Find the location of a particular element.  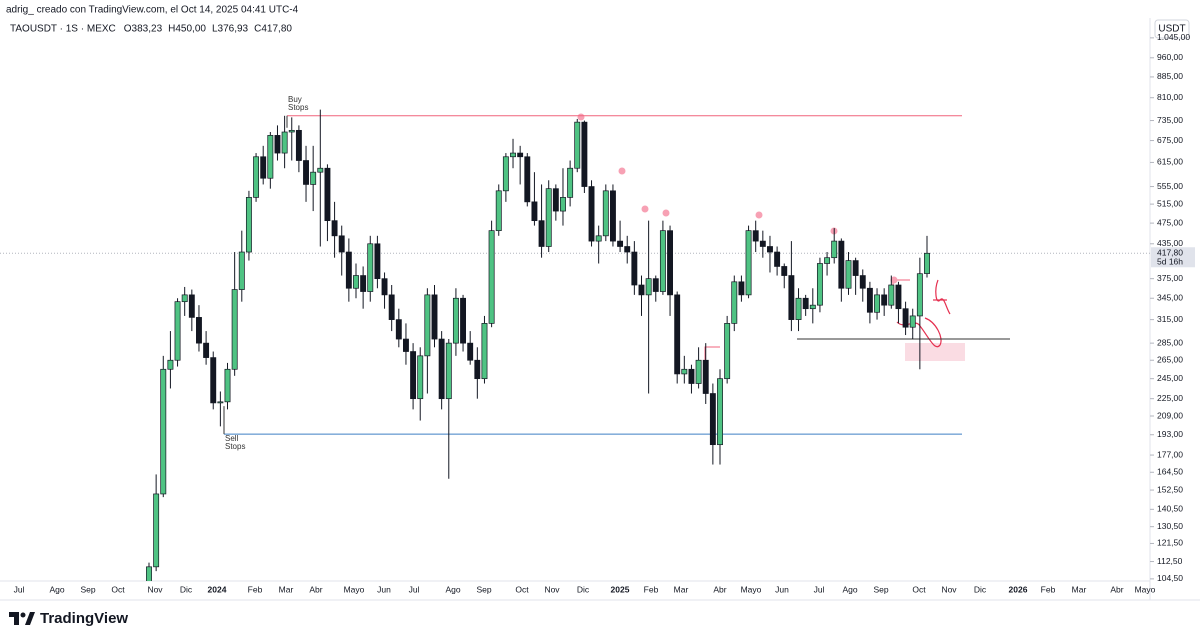

x-tick-label: Nov is located at coordinates (949, 589).